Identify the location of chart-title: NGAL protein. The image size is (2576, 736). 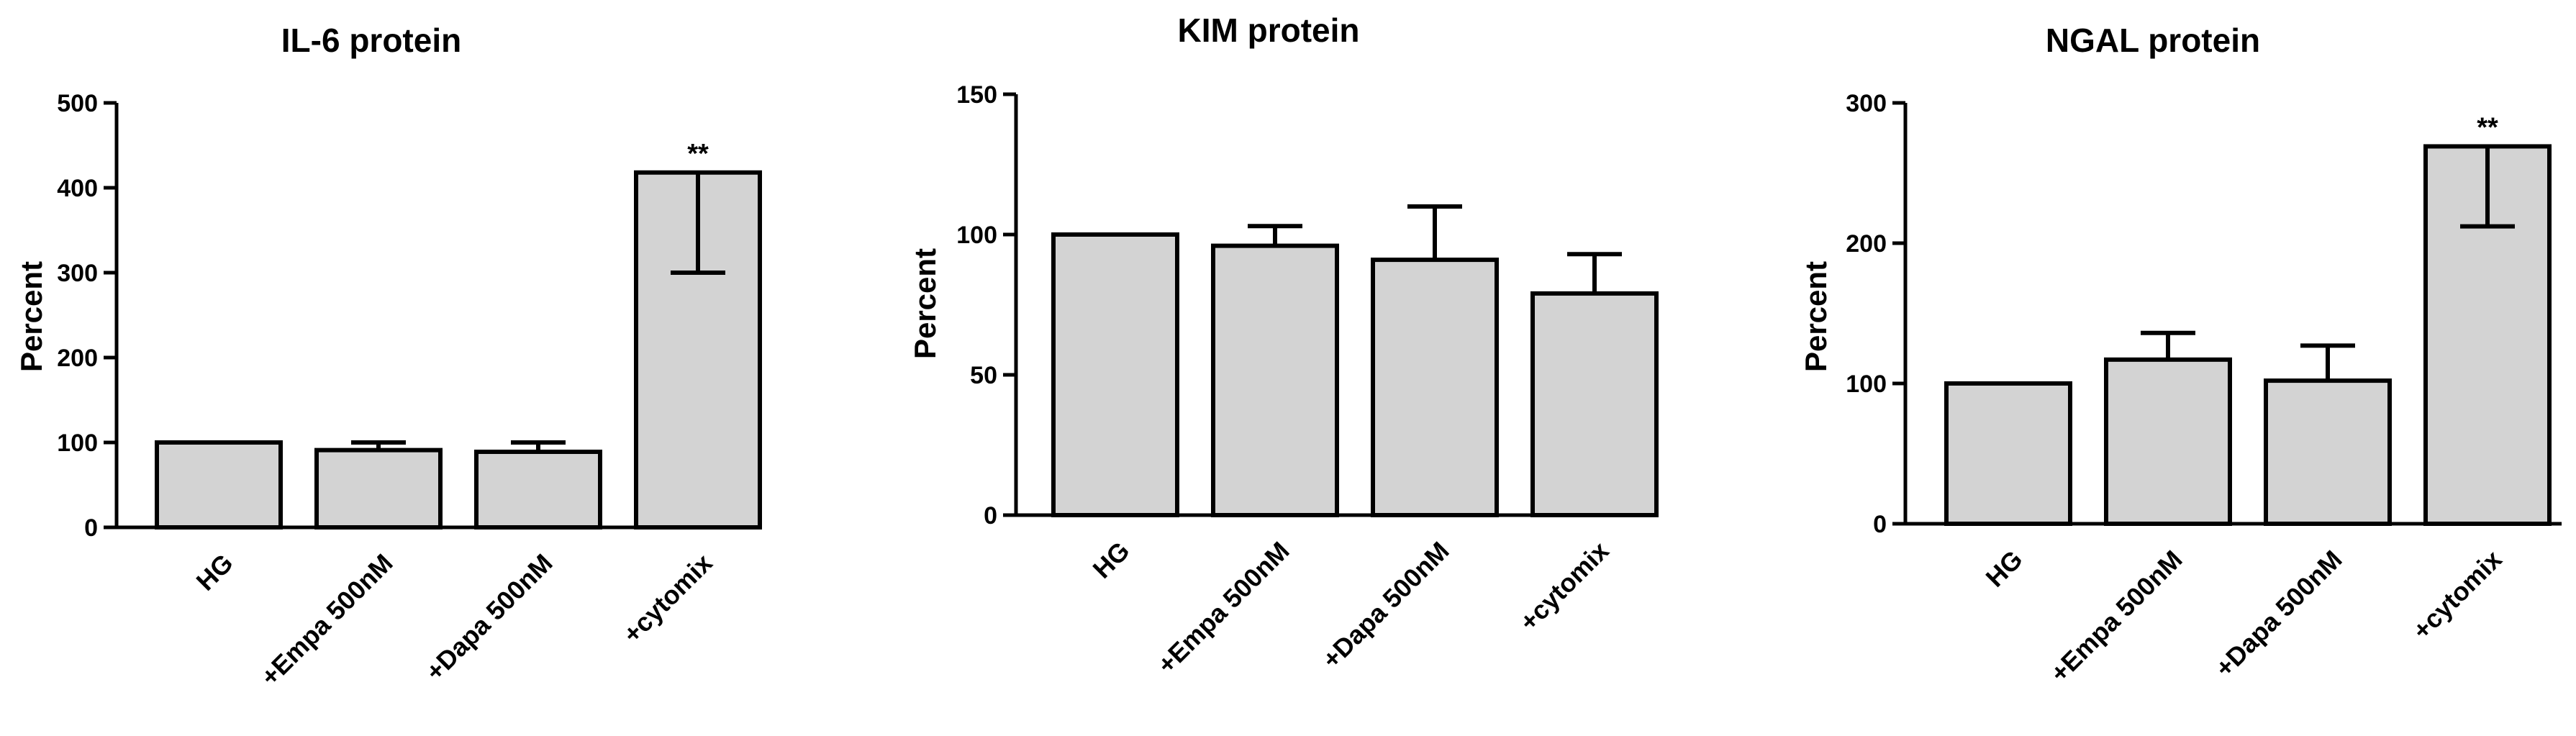
(2153, 40).